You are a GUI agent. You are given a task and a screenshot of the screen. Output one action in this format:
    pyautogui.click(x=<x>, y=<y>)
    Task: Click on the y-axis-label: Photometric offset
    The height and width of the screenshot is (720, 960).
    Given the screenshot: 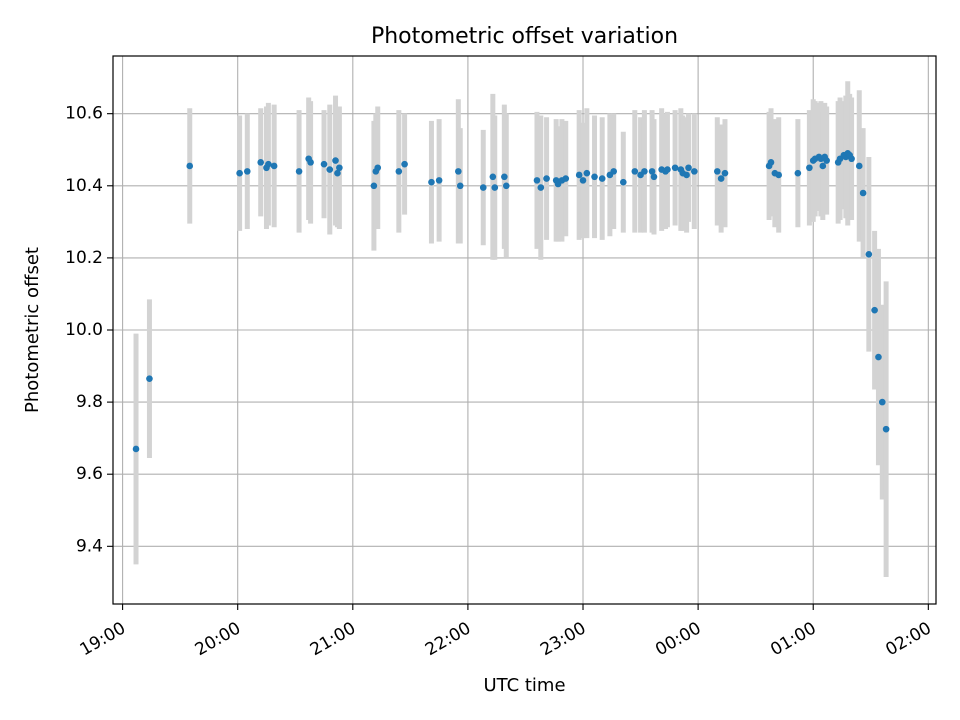 What is the action you would take?
    pyautogui.click(x=32, y=330)
    